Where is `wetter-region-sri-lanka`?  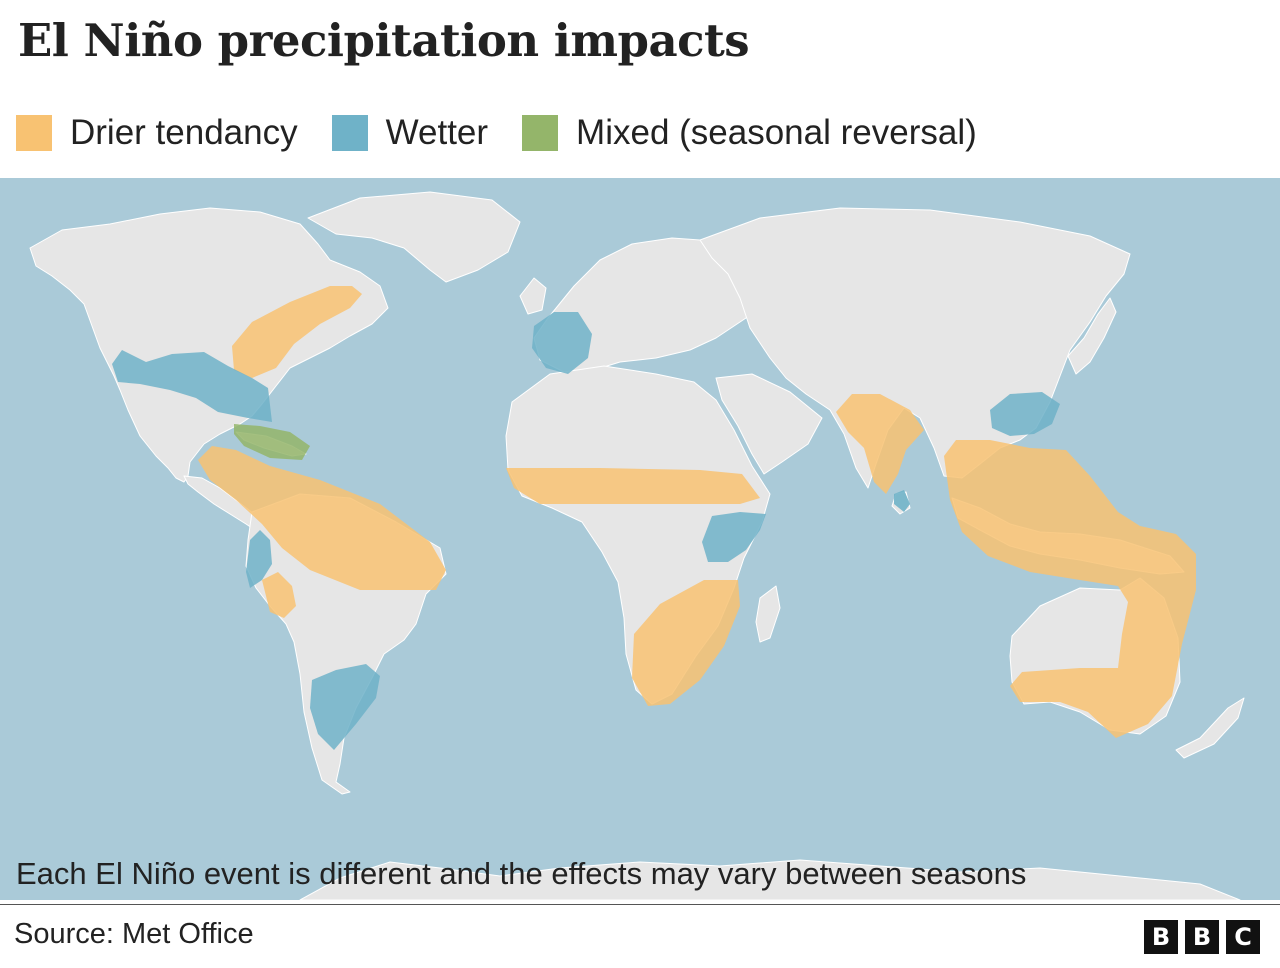
wetter-region-sri-lanka is located at coordinates (902, 501).